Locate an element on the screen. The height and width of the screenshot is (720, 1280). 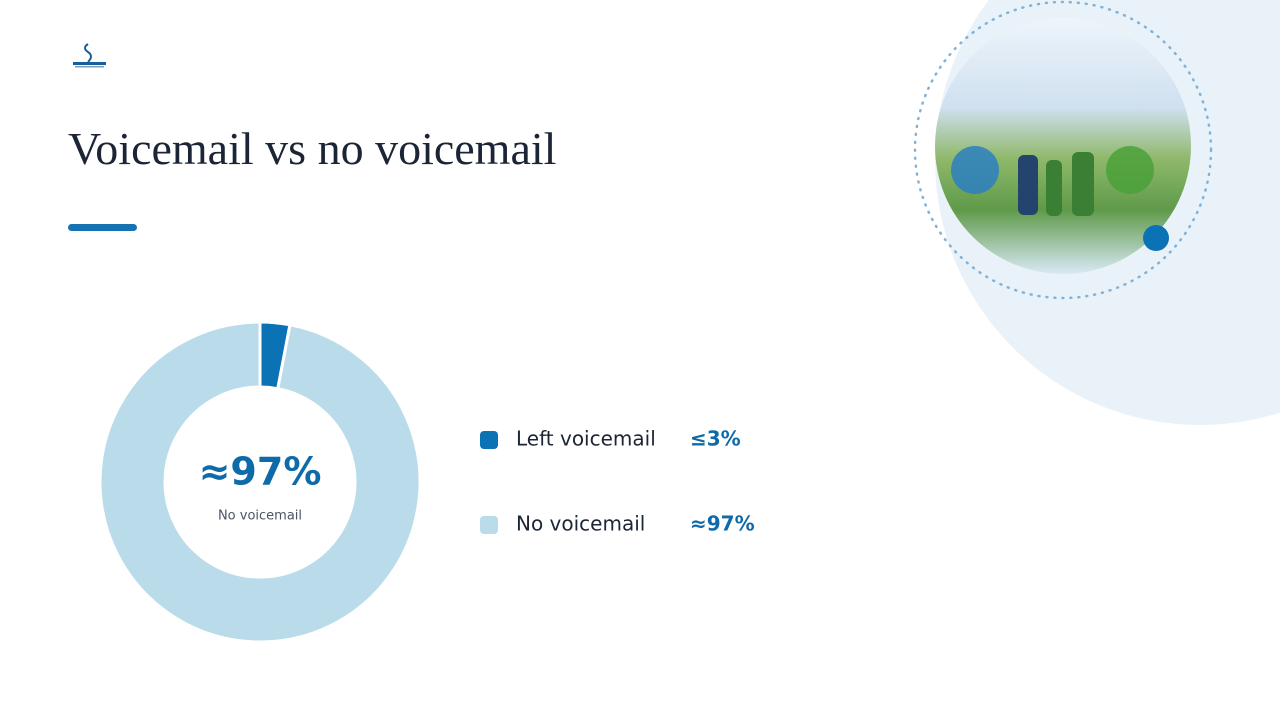
title-accent is located at coordinates (102, 227).